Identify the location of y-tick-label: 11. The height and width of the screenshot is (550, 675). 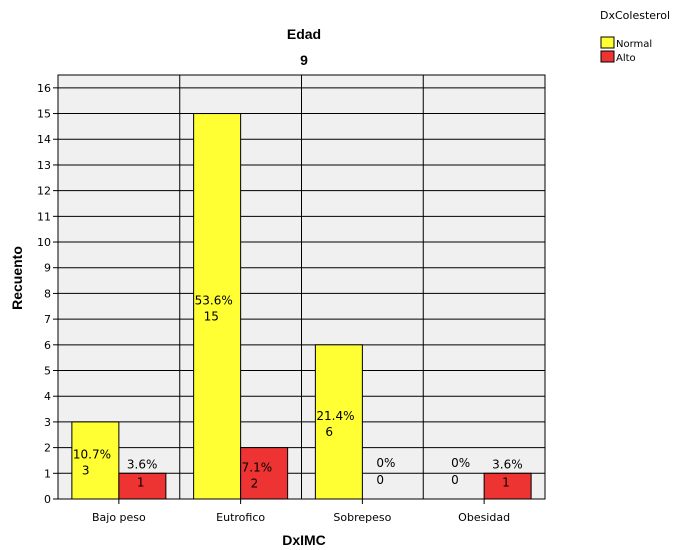
(44, 216).